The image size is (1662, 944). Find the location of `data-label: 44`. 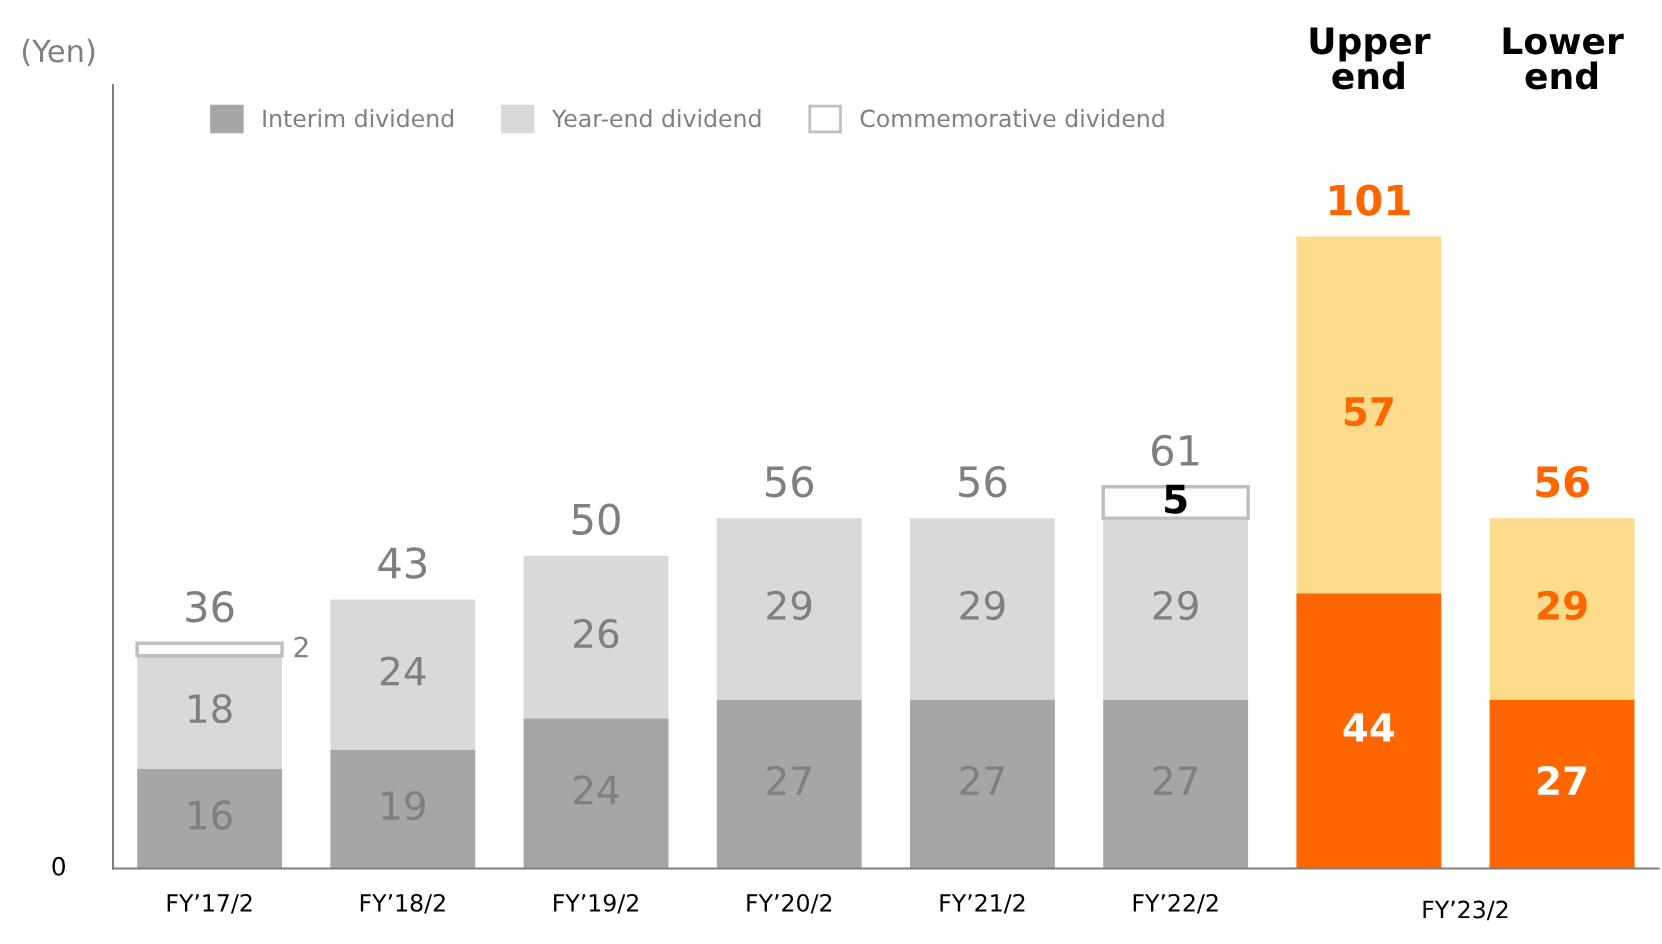

data-label: 44 is located at coordinates (1369, 727).